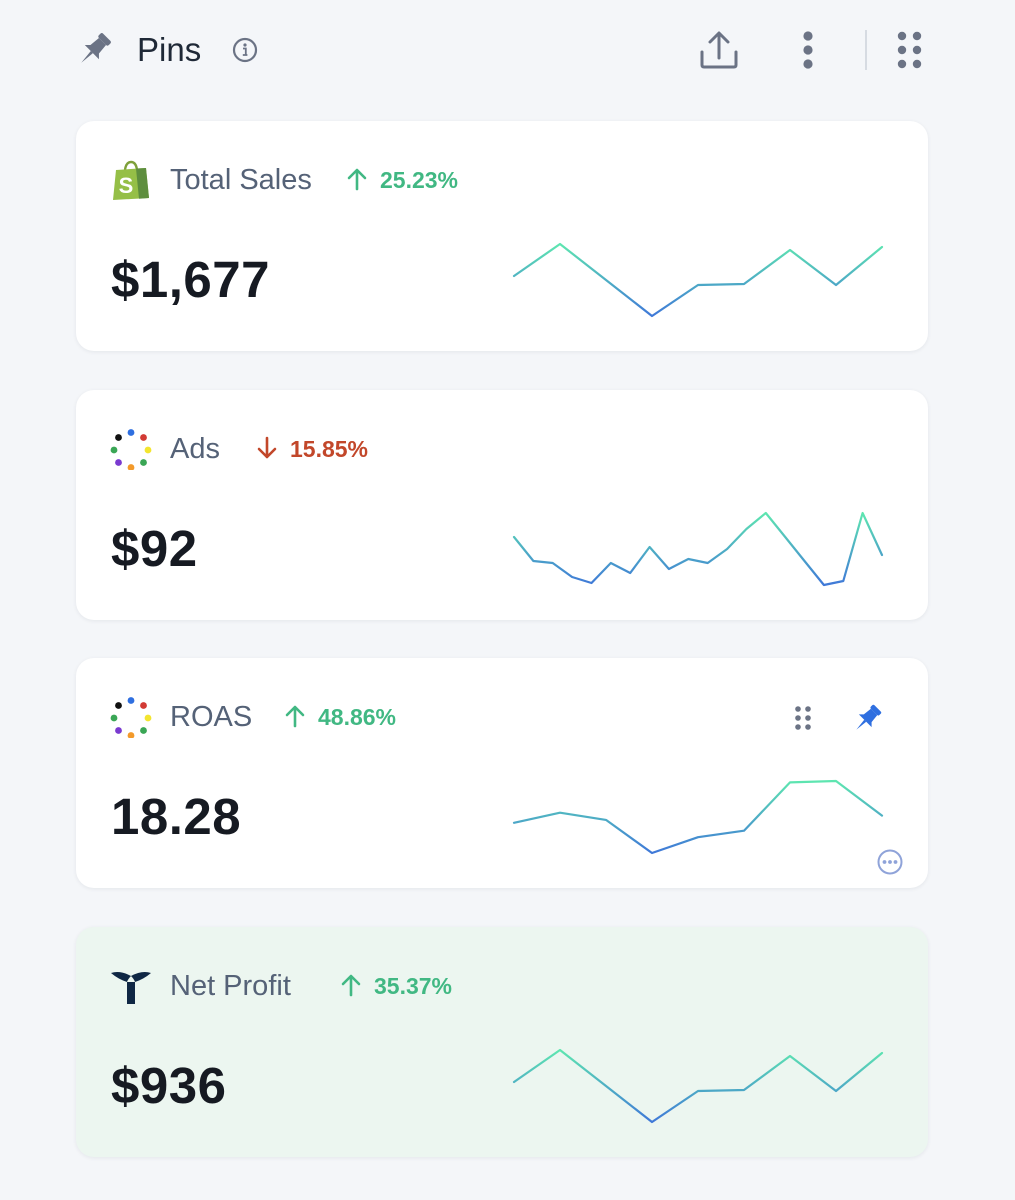 Image resolution: width=1015 pixels, height=1200 pixels. I want to click on card-title: Net Profit, so click(230, 986).